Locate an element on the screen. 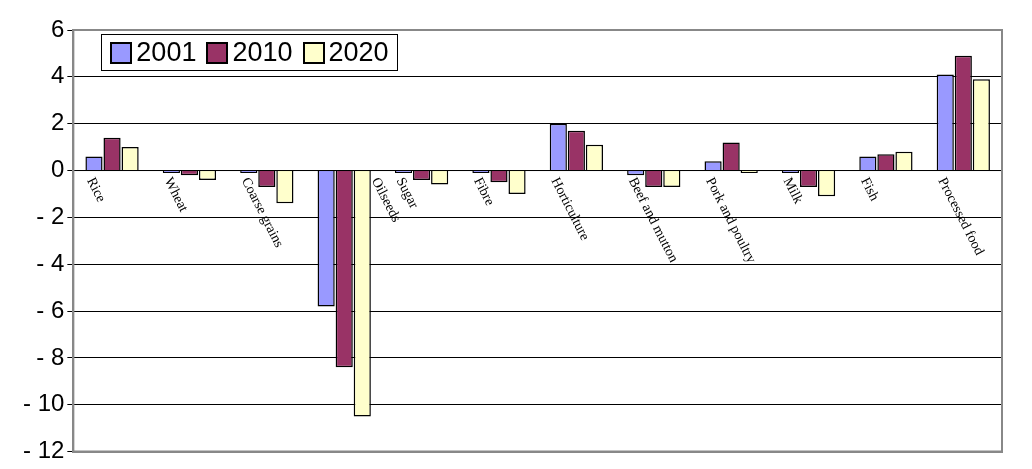 The image size is (1032, 469). y-tick-label: 4 is located at coordinates (58, 75).